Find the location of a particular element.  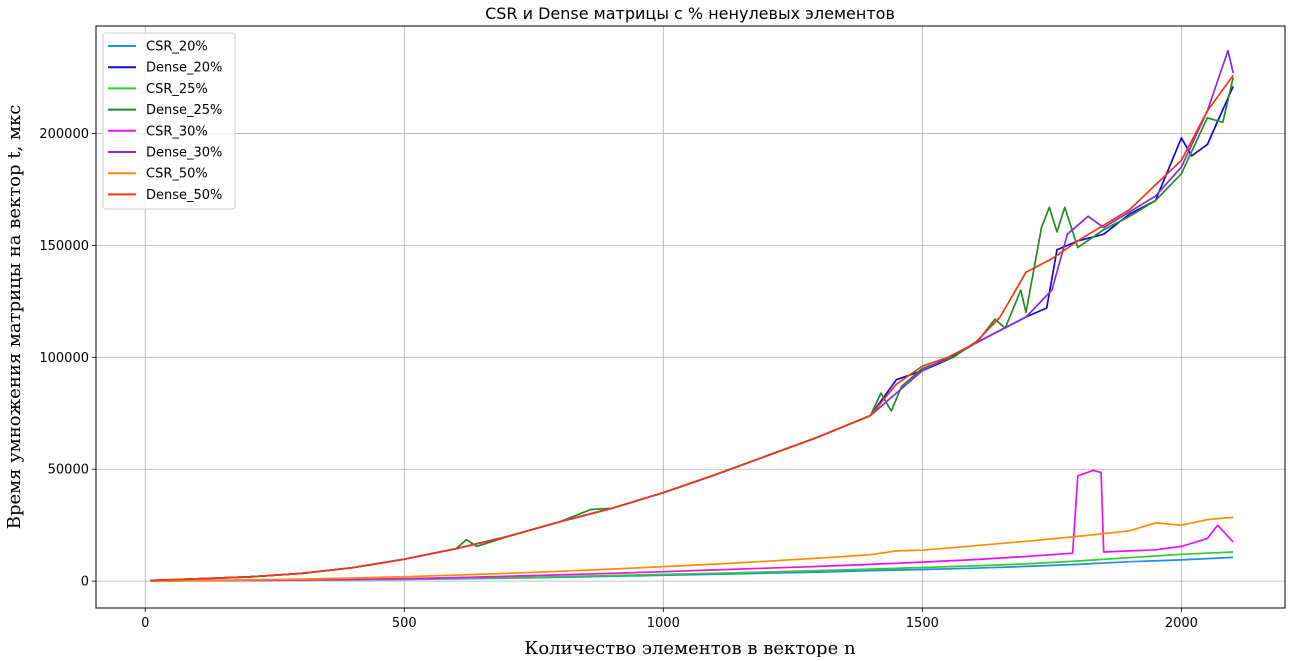

legend-entry: Dense_25% is located at coordinates (184, 110).